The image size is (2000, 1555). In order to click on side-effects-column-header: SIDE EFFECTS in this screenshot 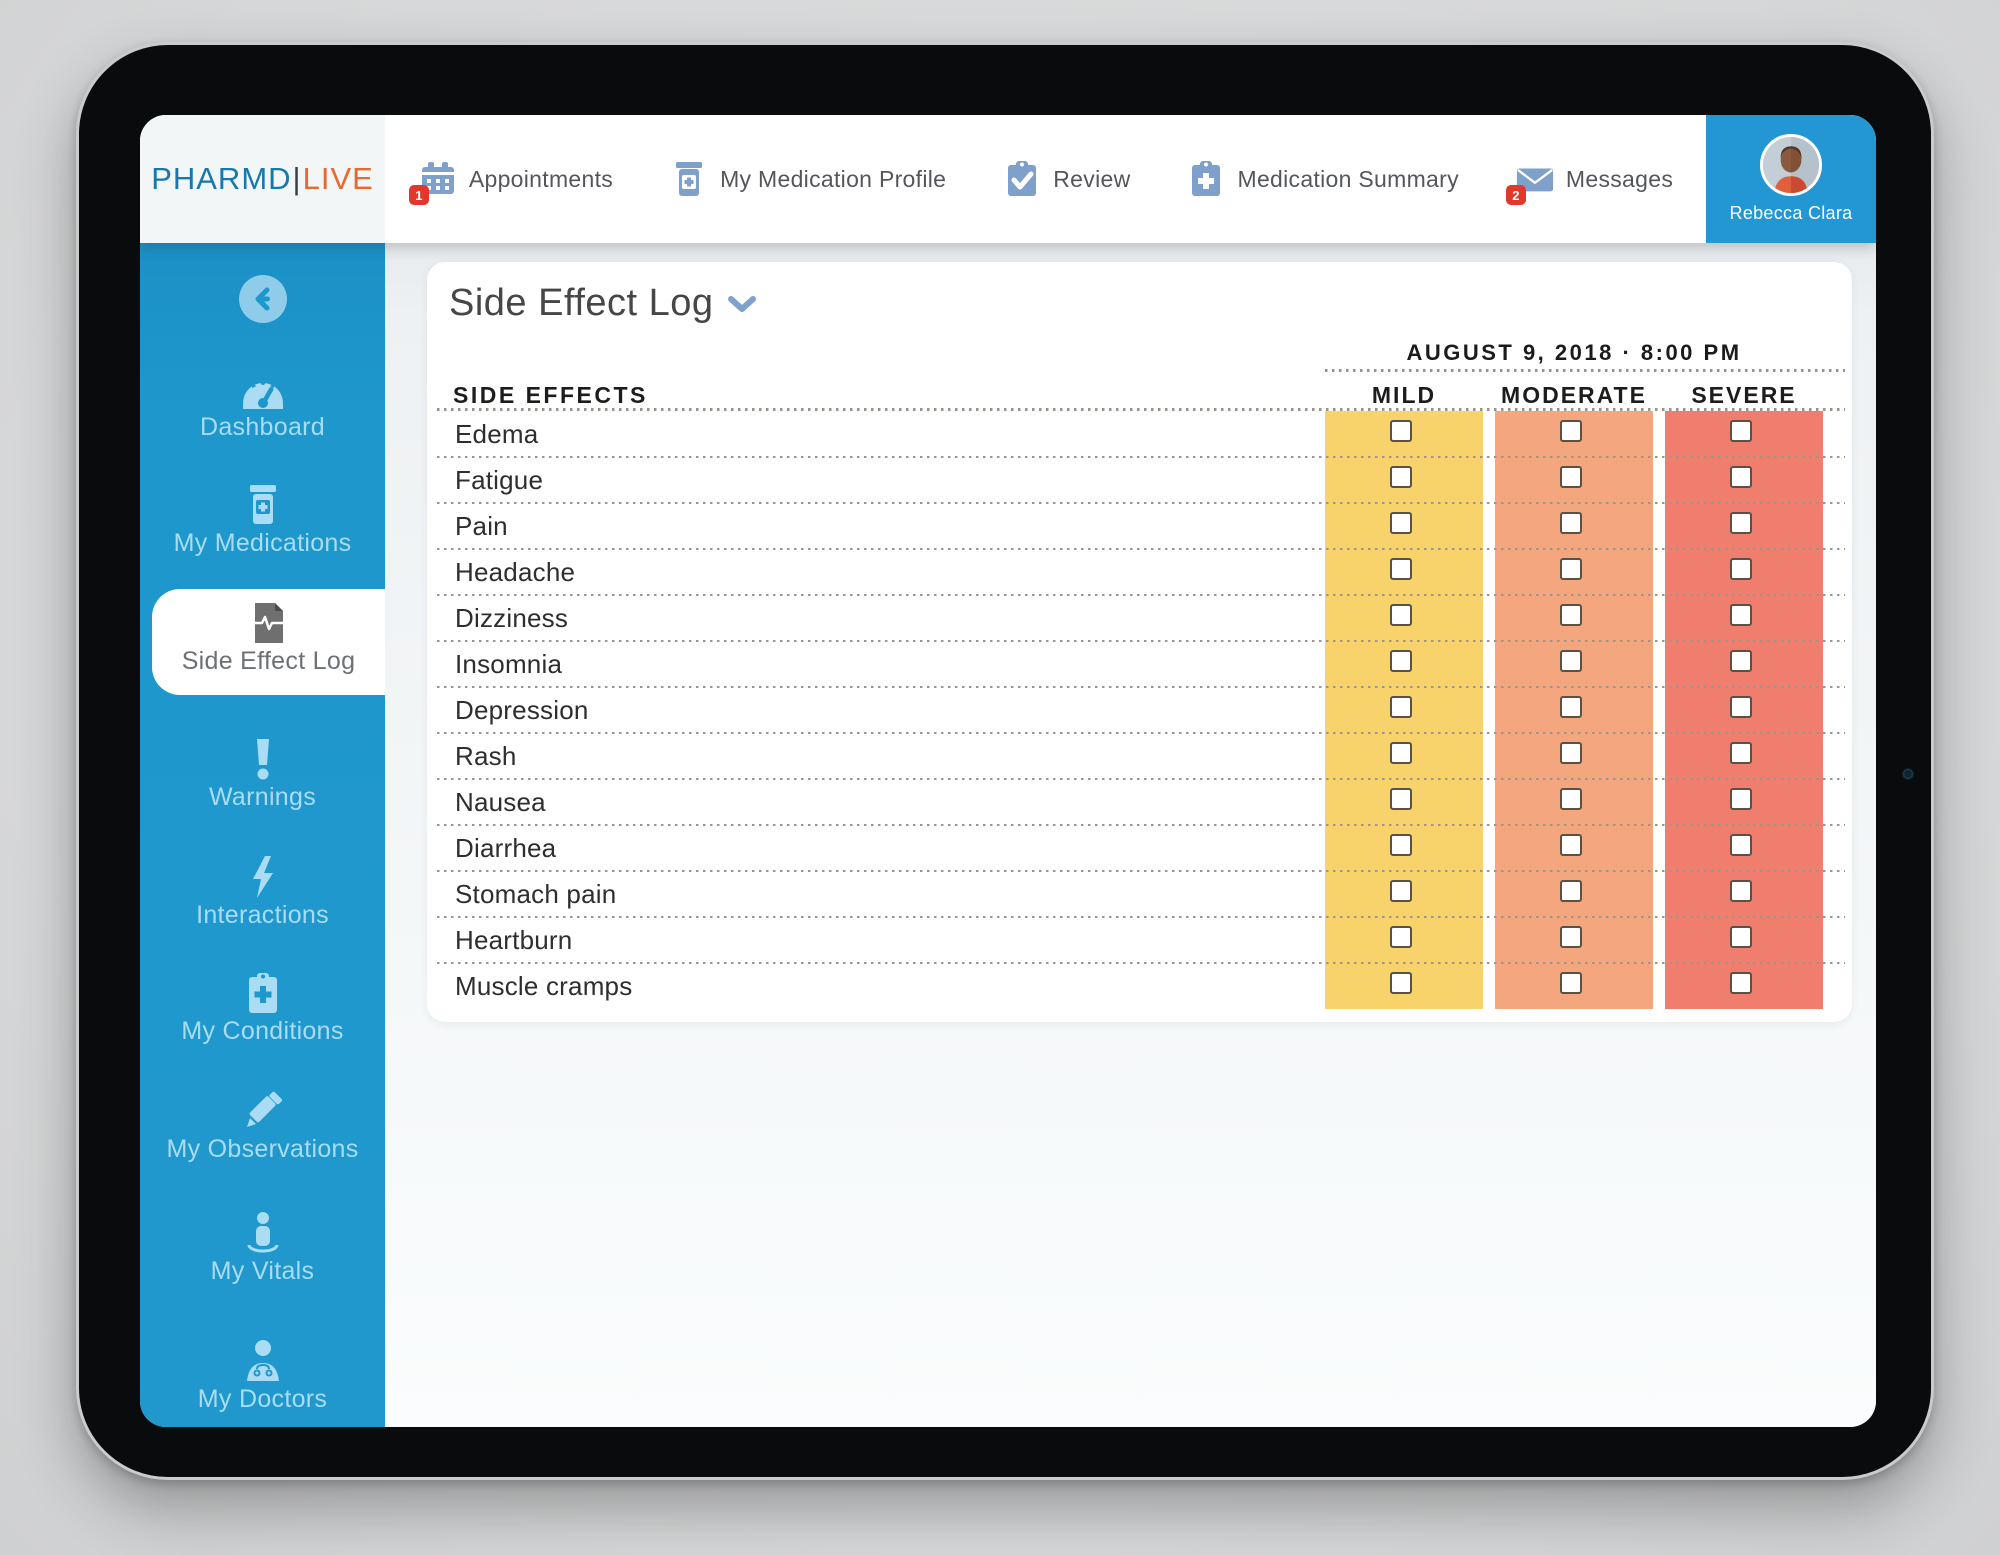, I will do `click(550, 395)`.